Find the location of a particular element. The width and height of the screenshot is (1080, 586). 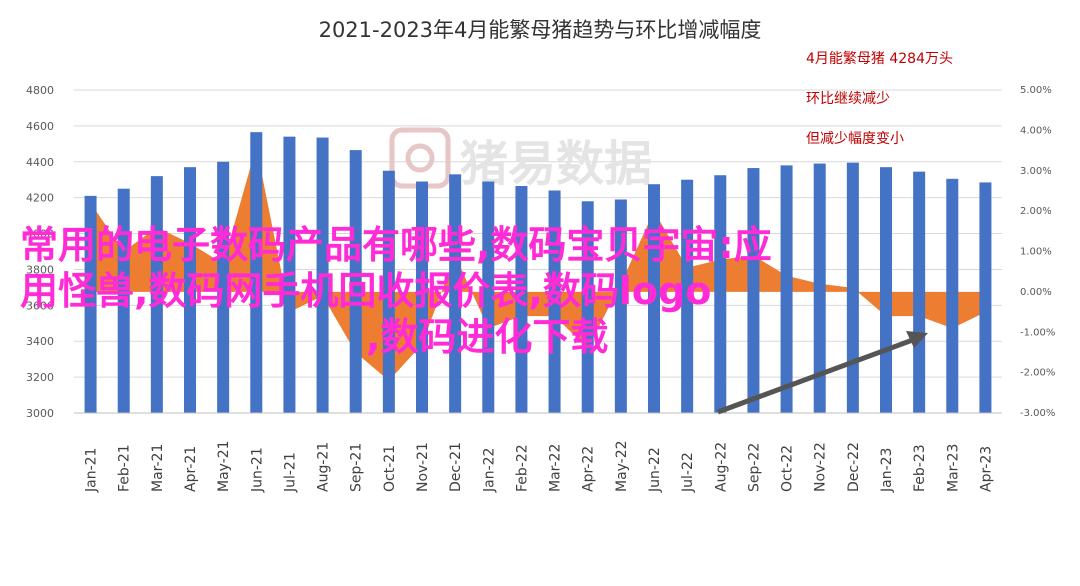

category-label: May-21 is located at coordinates (224, 466).